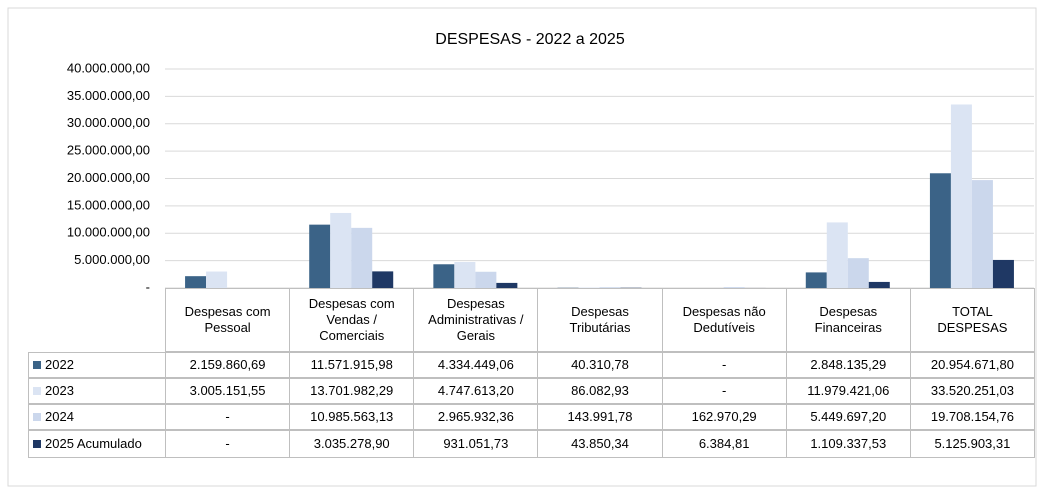  I want to click on y-tick-label: 30.000.000,00, so click(108, 122).